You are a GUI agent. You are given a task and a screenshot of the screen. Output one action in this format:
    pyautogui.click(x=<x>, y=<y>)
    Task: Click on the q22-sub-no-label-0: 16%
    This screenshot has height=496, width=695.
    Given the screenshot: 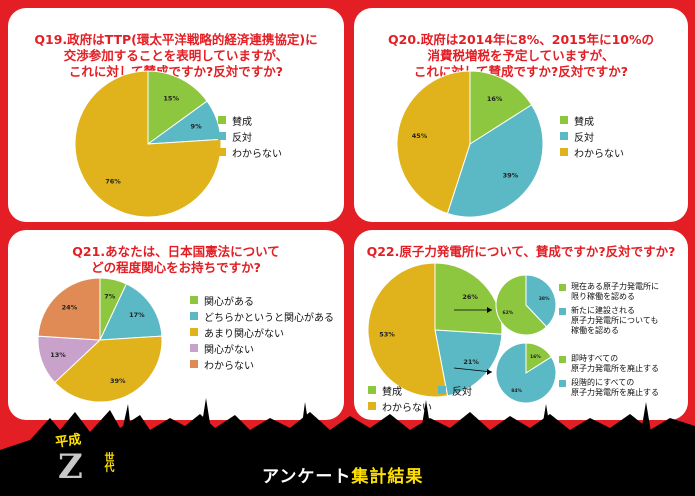 What is the action you would take?
    pyautogui.click(x=535, y=357)
    